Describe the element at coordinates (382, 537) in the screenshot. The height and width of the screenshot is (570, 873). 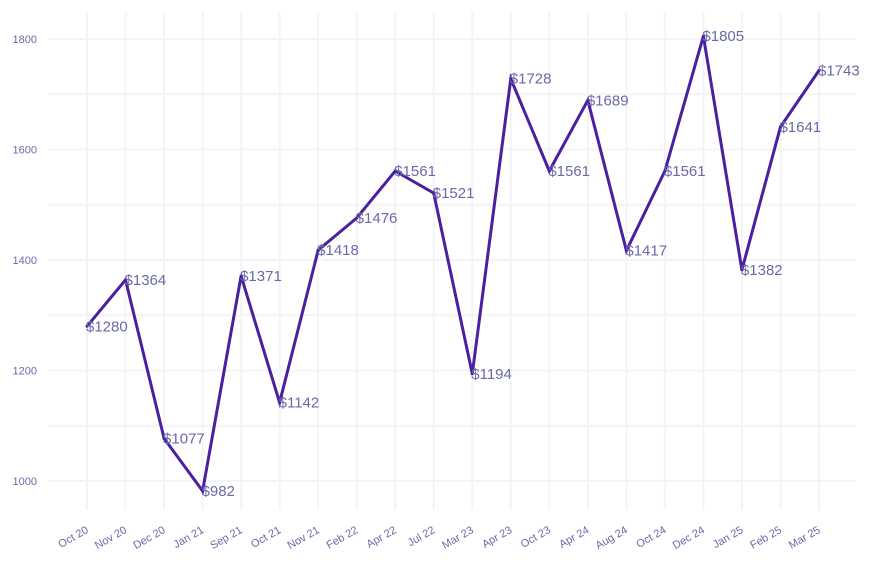
I see `x-tick-label: Apr 22` at that location.